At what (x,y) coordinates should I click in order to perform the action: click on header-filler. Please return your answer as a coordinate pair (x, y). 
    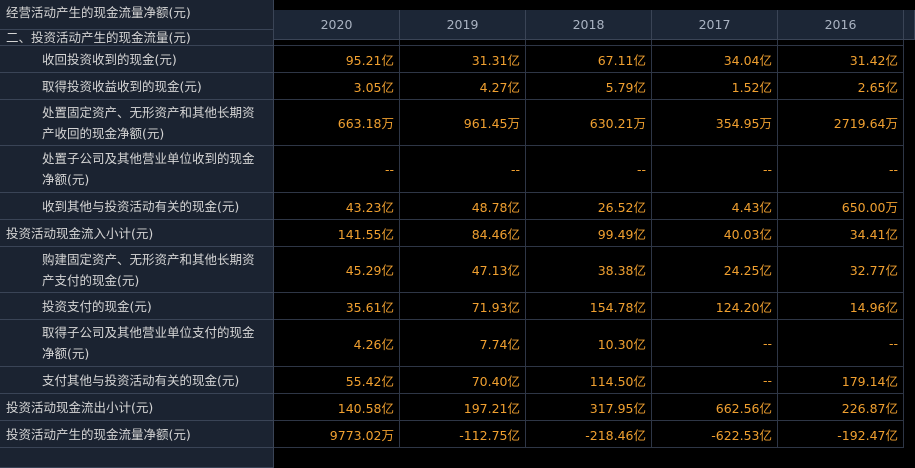
    Looking at the image, I should click on (909, 25).